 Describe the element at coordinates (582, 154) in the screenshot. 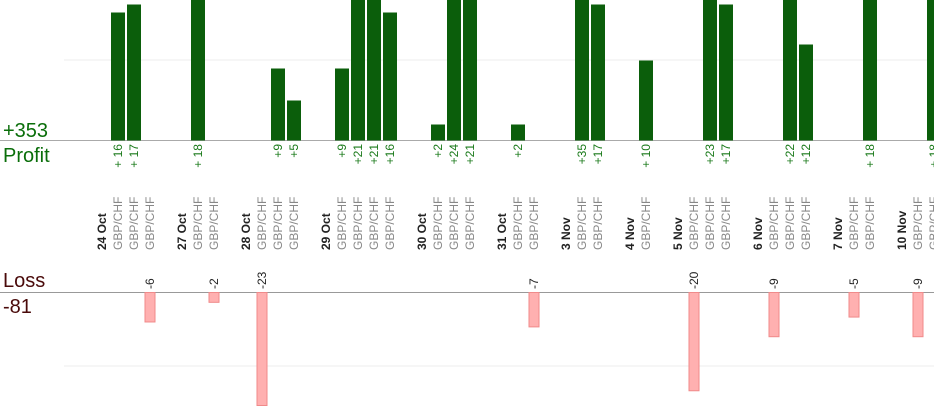

I see `profit-value-label: +35` at that location.